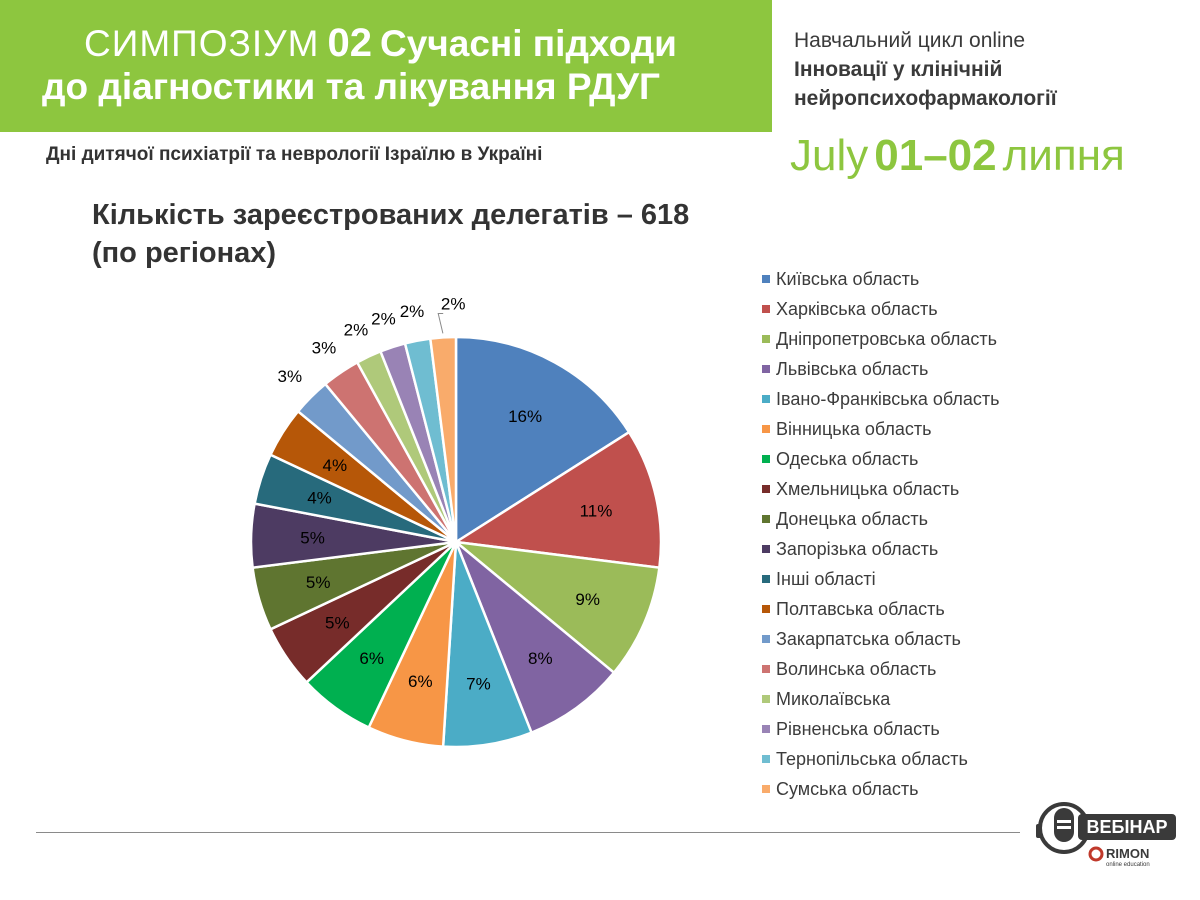  I want to click on data-label-1: 16%, so click(525, 416).